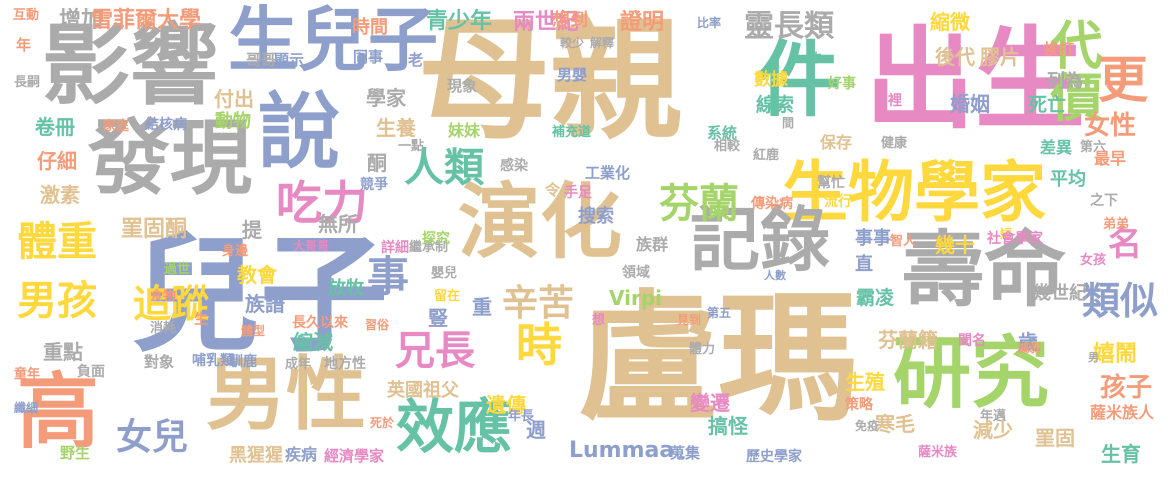  Describe the element at coordinates (154, 229) in the screenshot. I see `word-100-罣固酮: 罣固酮` at that location.